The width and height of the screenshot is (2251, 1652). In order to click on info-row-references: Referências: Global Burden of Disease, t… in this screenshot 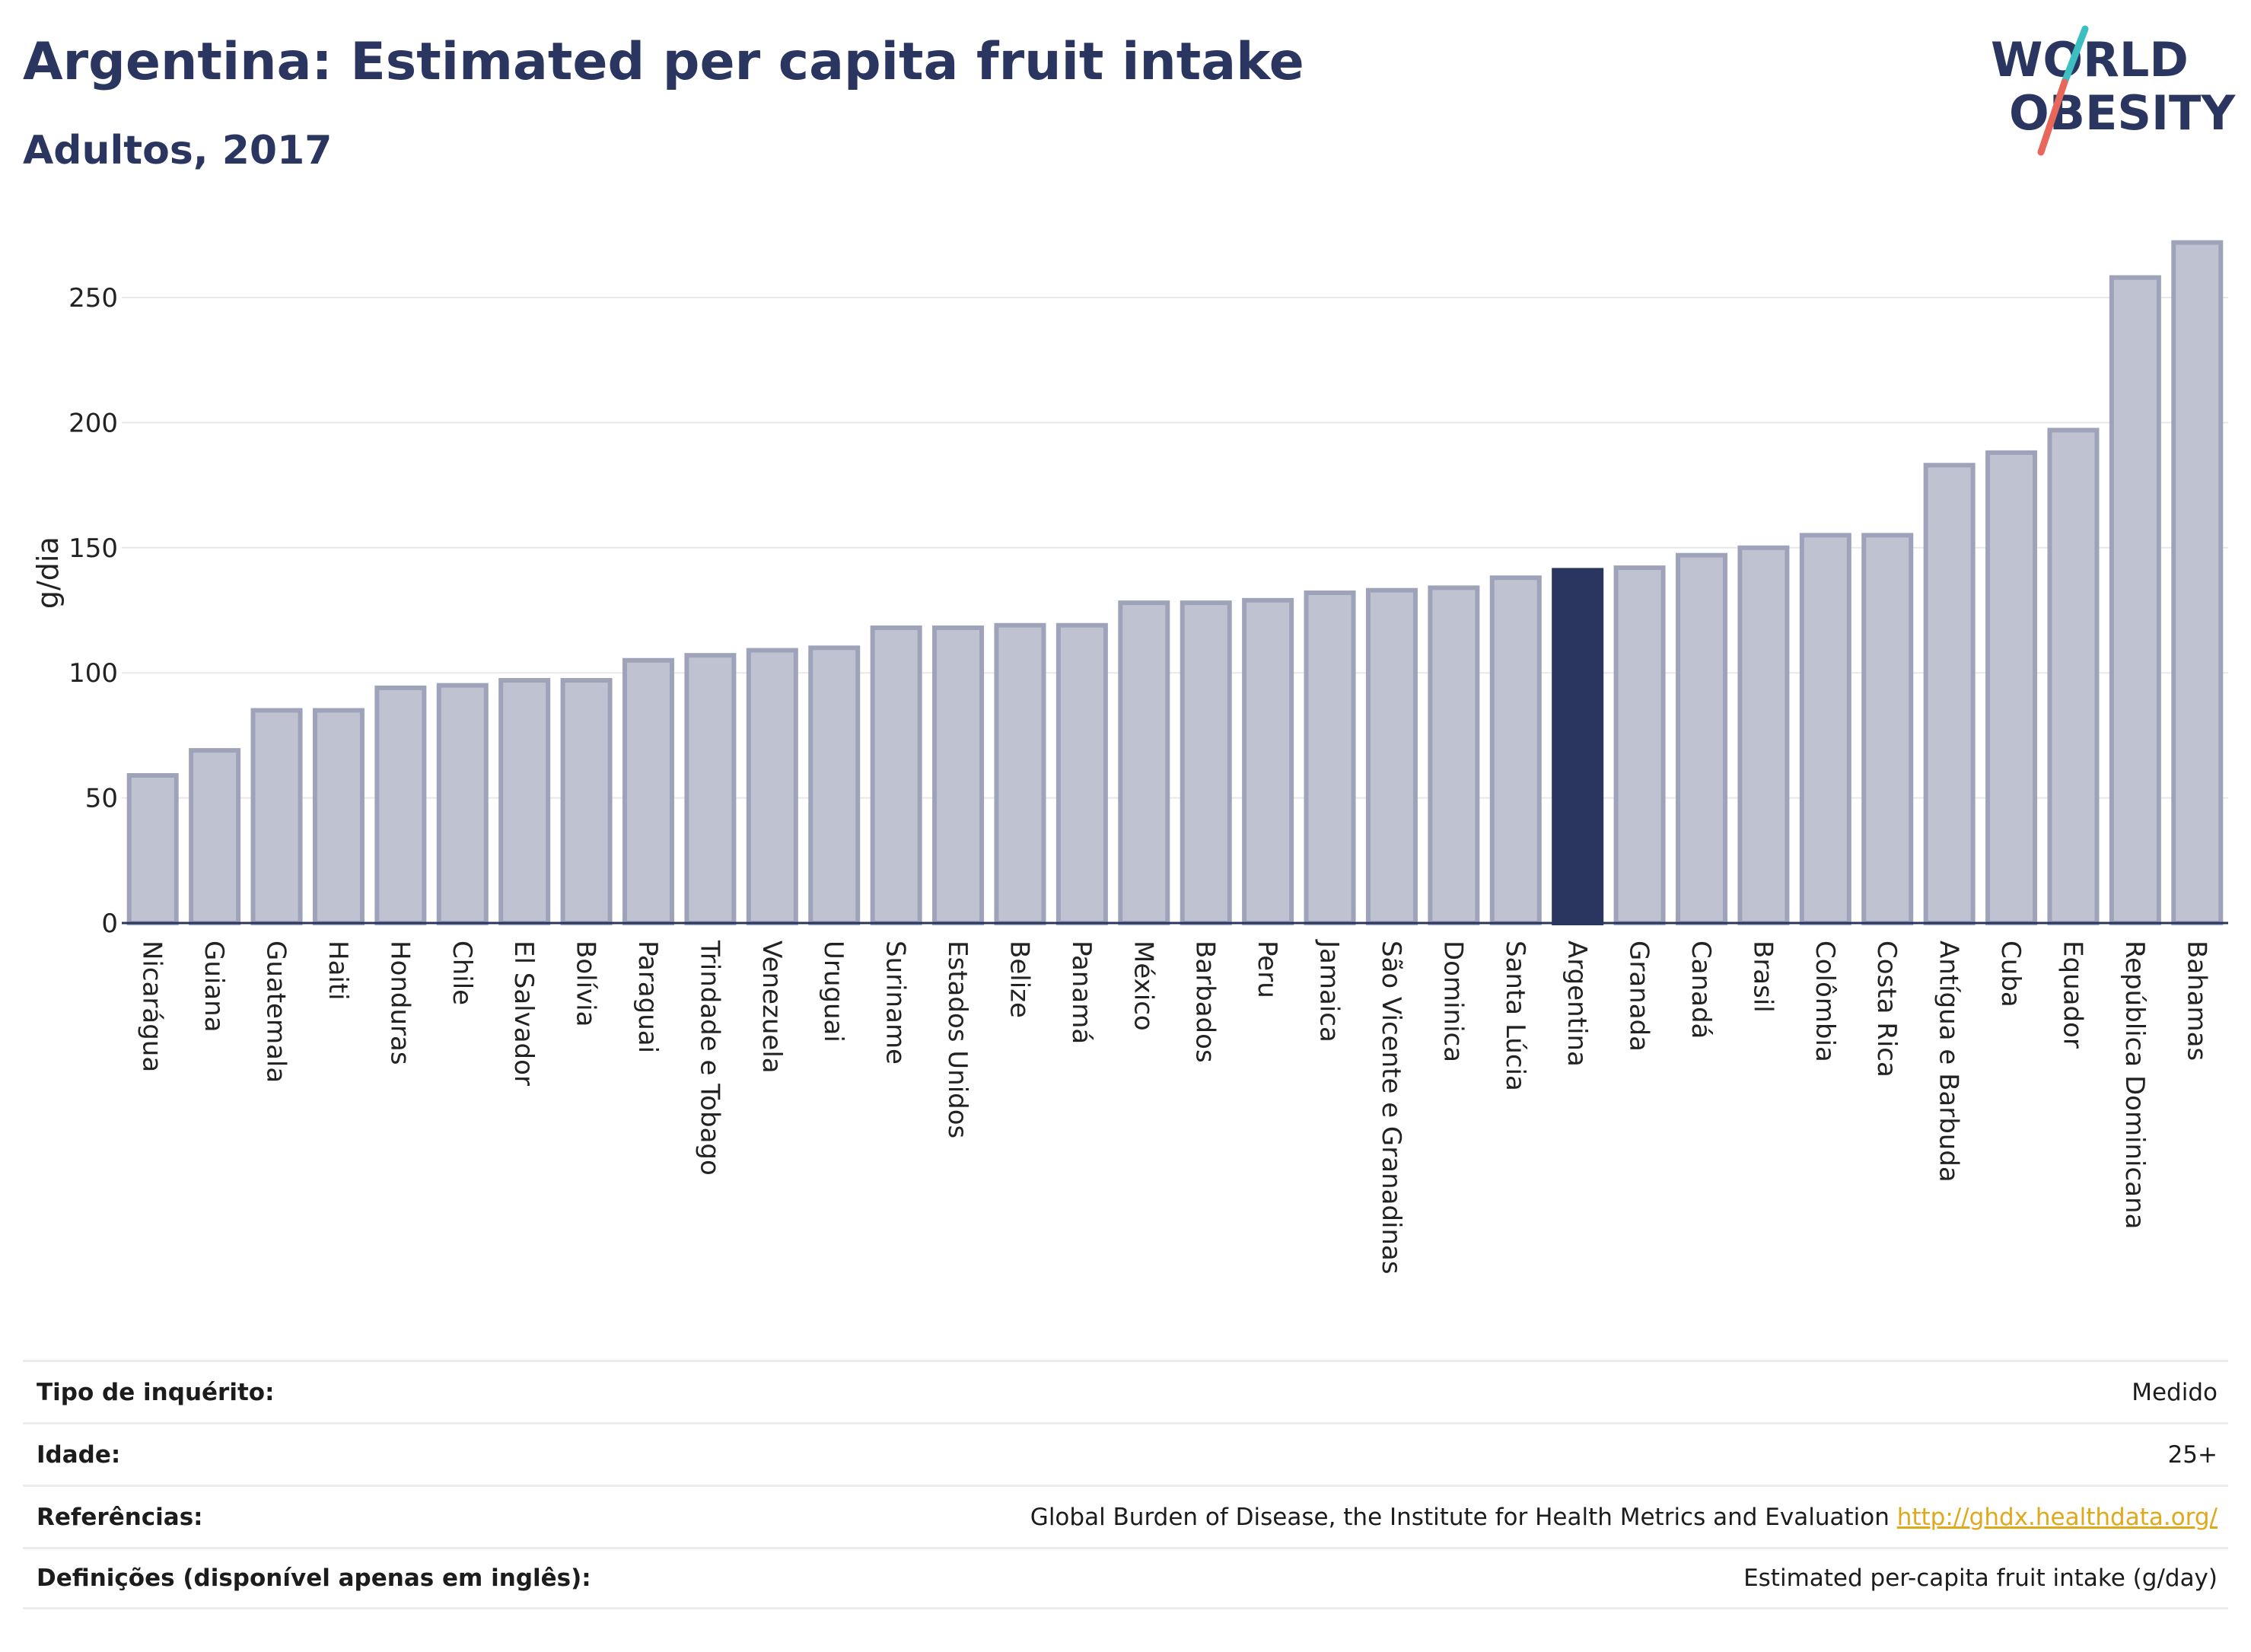, I will do `click(1125, 1516)`.